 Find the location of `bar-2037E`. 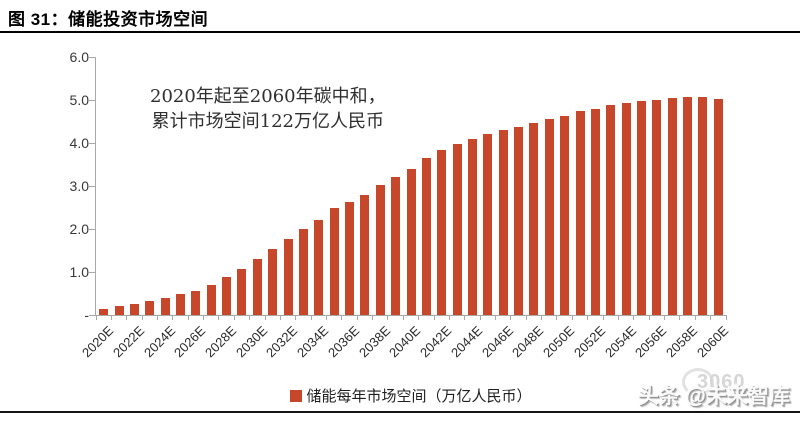

bar-2037E is located at coordinates (365, 255).